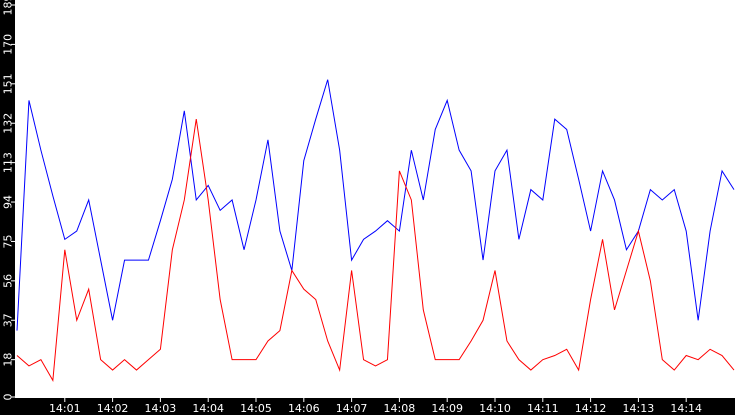 The height and width of the screenshot is (415, 735). I want to click on y-tick-label: 132, so click(8, 123).